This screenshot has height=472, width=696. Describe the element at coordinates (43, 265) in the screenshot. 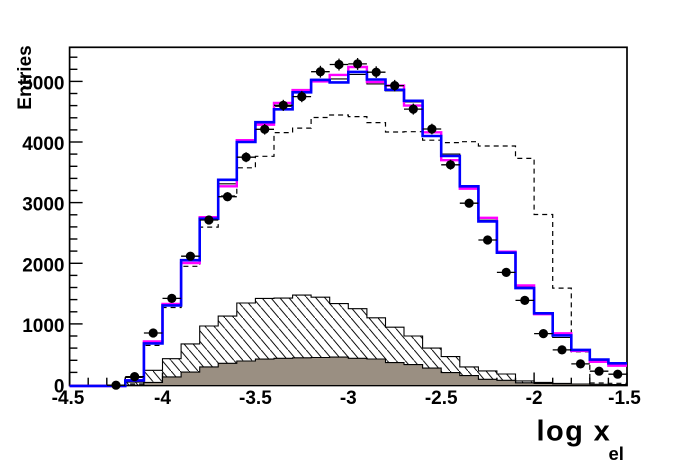

I see `svg-text: 2000` at that location.